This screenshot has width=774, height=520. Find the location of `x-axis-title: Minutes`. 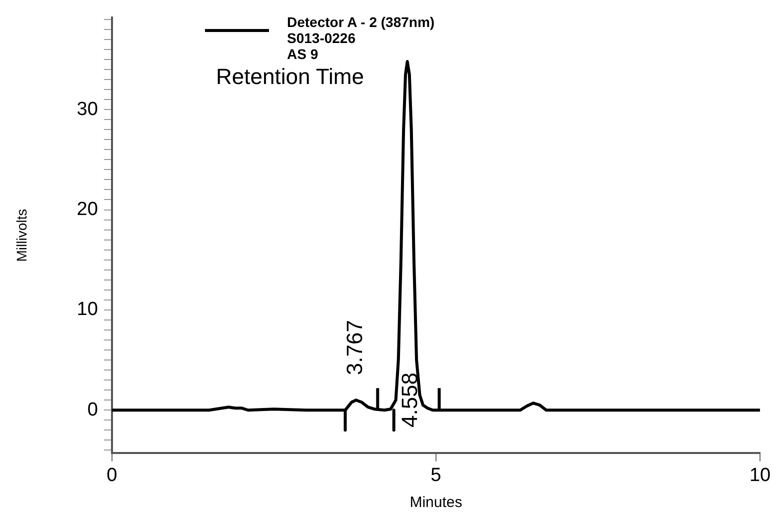

x-axis-title: Minutes is located at coordinates (436, 503).